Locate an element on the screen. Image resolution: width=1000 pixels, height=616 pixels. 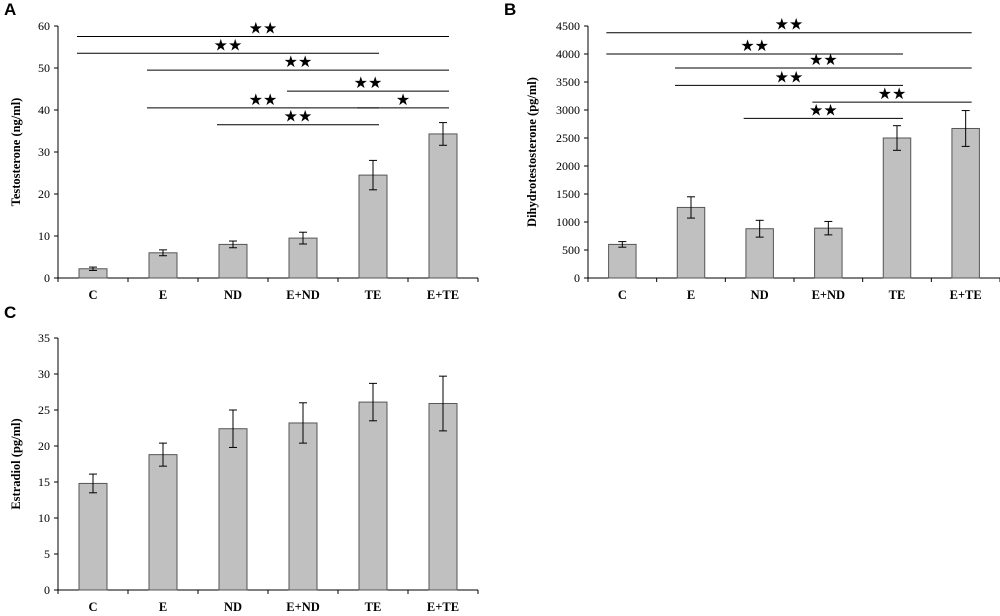
y-axis-label: Estradiol (pg/ml) is located at coordinates (16, 463).